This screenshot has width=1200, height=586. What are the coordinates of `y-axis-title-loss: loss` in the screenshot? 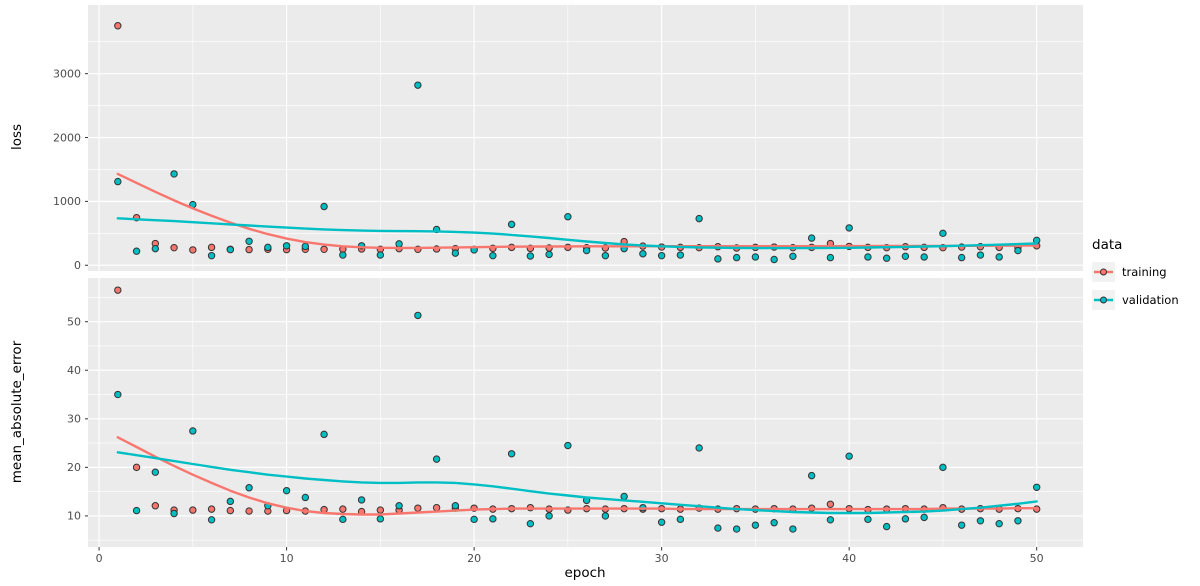 It's located at (17, 137).